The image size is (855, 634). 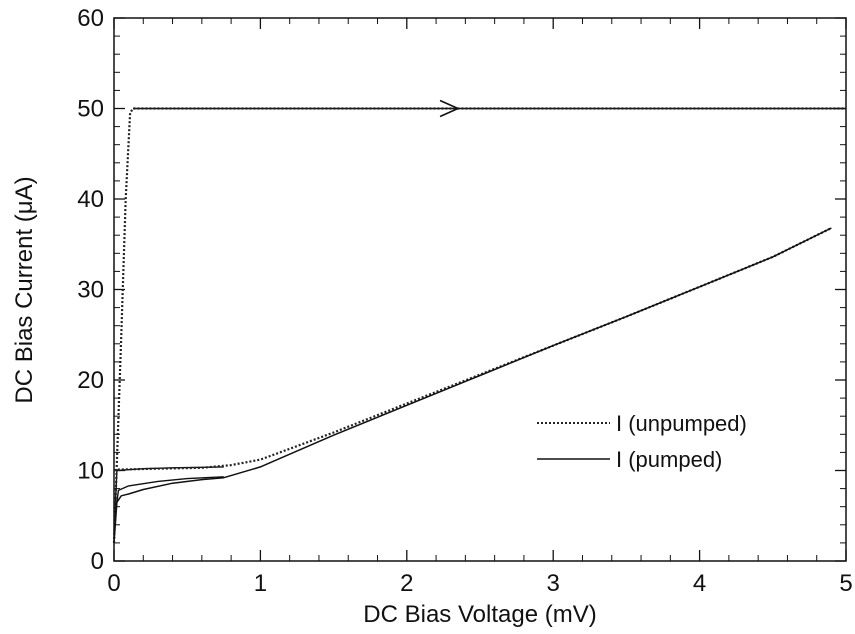 I want to click on annotation-layer, so click(x=450, y=108).